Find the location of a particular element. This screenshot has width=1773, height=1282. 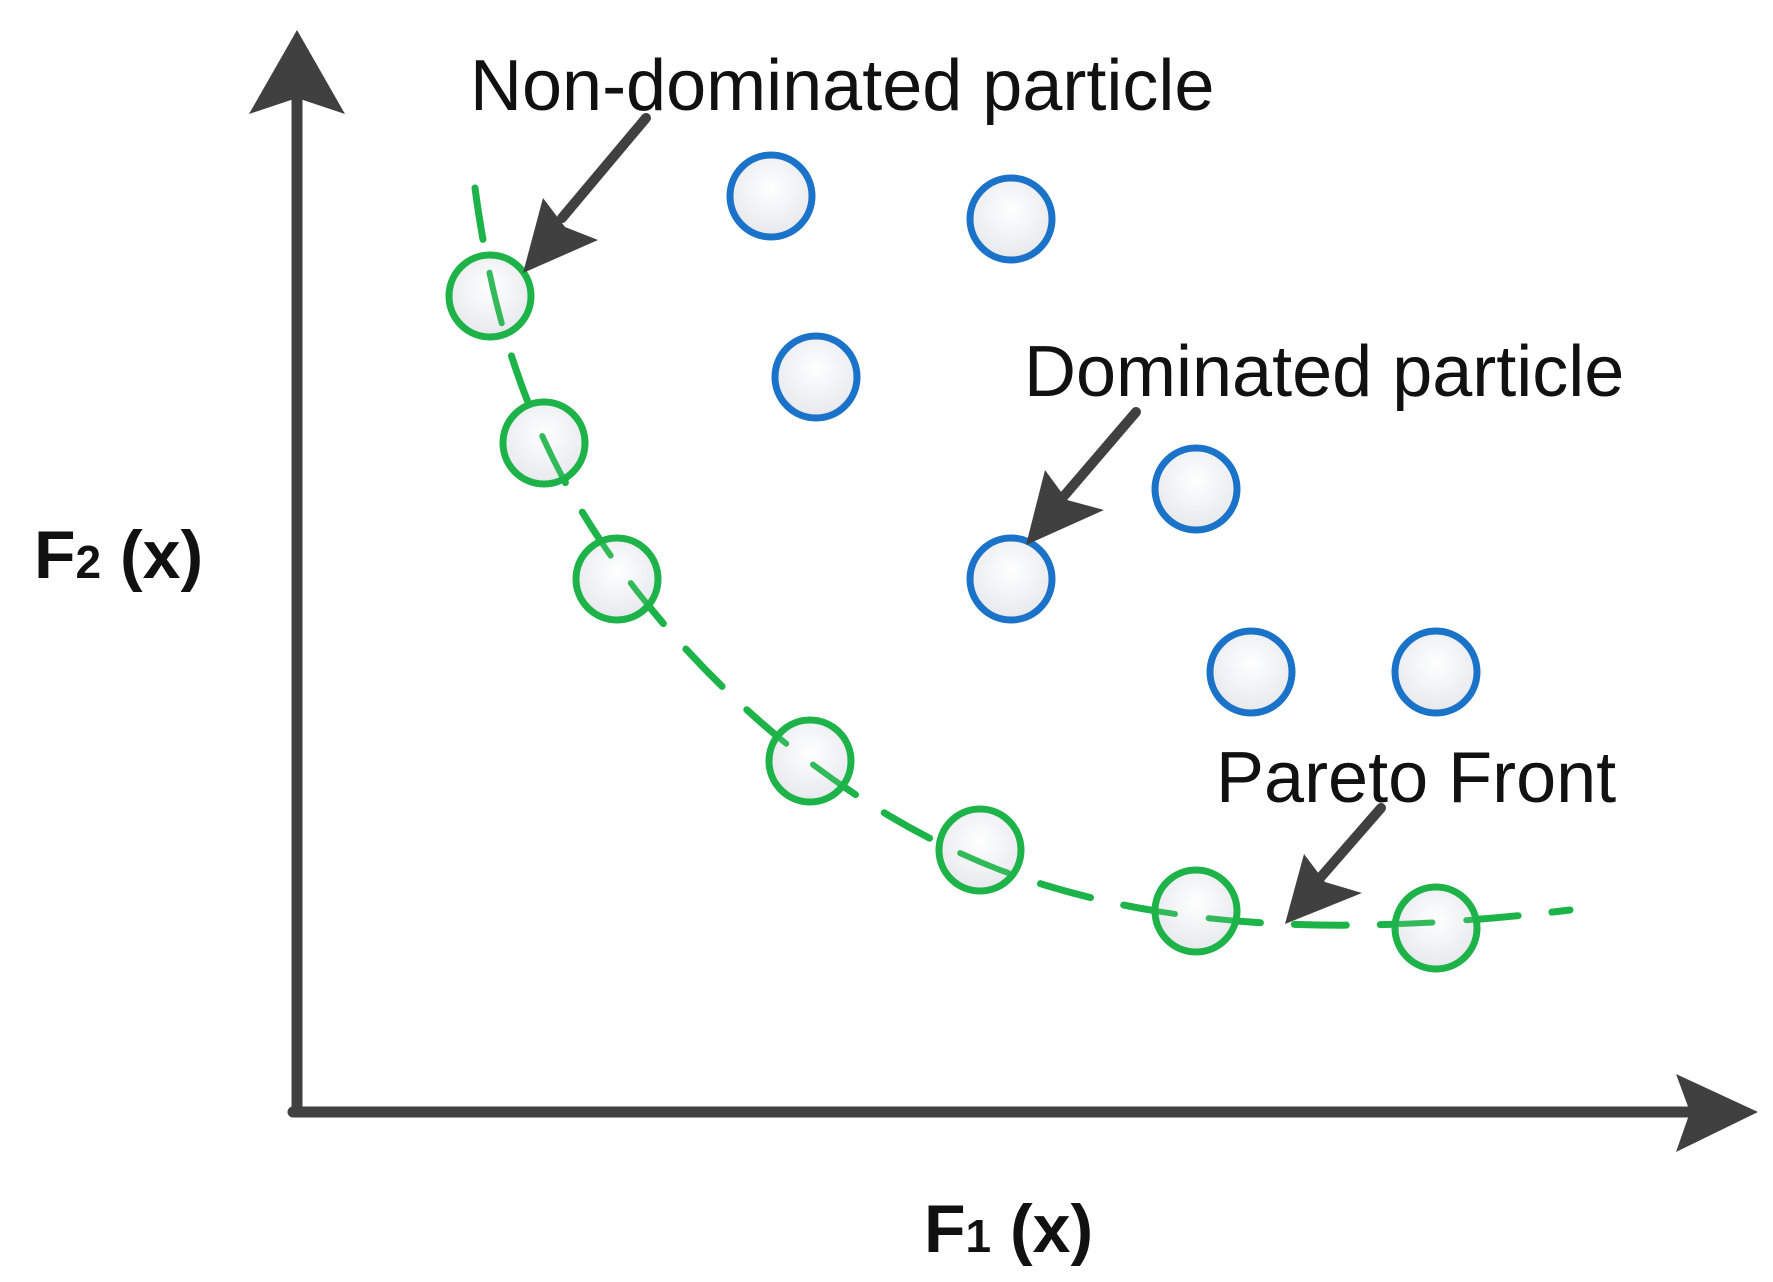

non-dominated-arrow-shaft is located at coordinates (604, 168).